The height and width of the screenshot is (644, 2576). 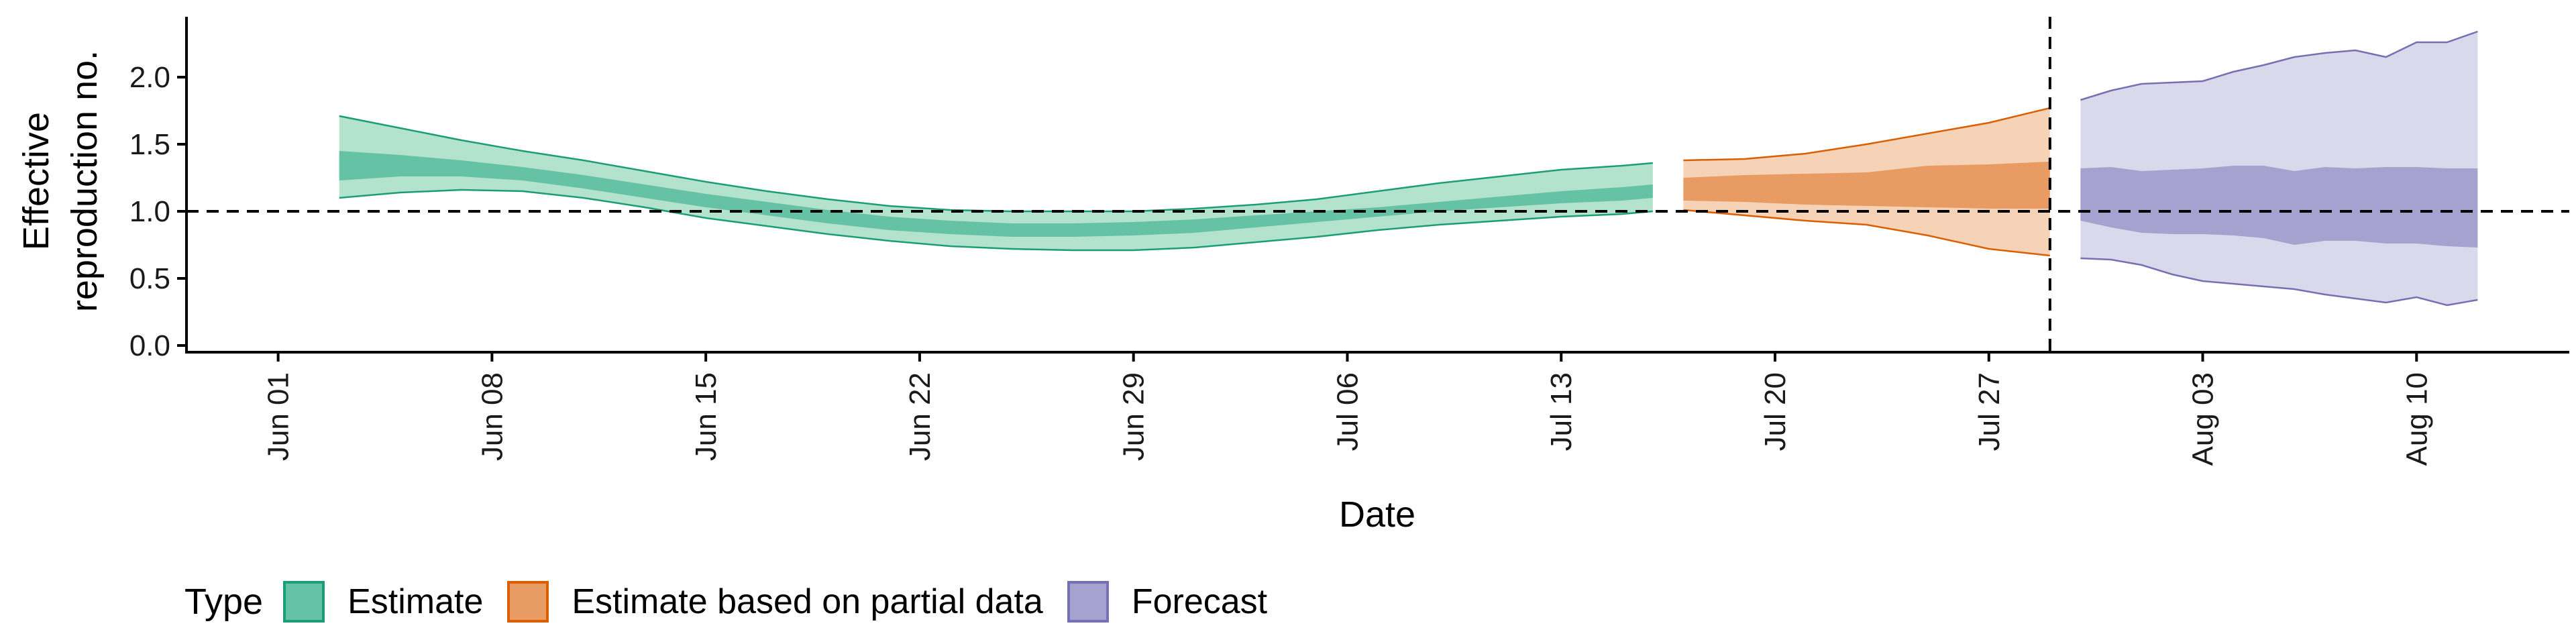 I want to click on y-axis-title-line-2: reproduction no., so click(x=84, y=181).